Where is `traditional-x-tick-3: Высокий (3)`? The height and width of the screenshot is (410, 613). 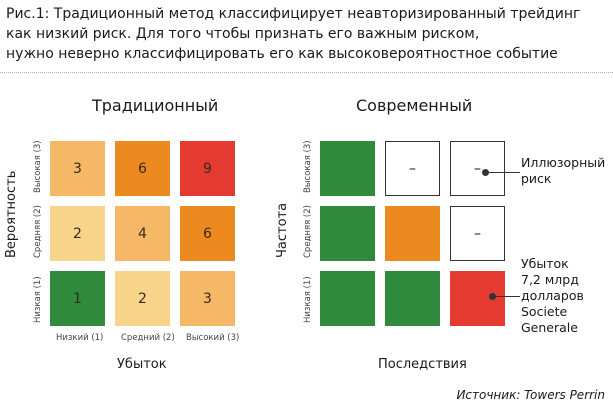 traditional-x-tick-3: Высокий (3) is located at coordinates (213, 338).